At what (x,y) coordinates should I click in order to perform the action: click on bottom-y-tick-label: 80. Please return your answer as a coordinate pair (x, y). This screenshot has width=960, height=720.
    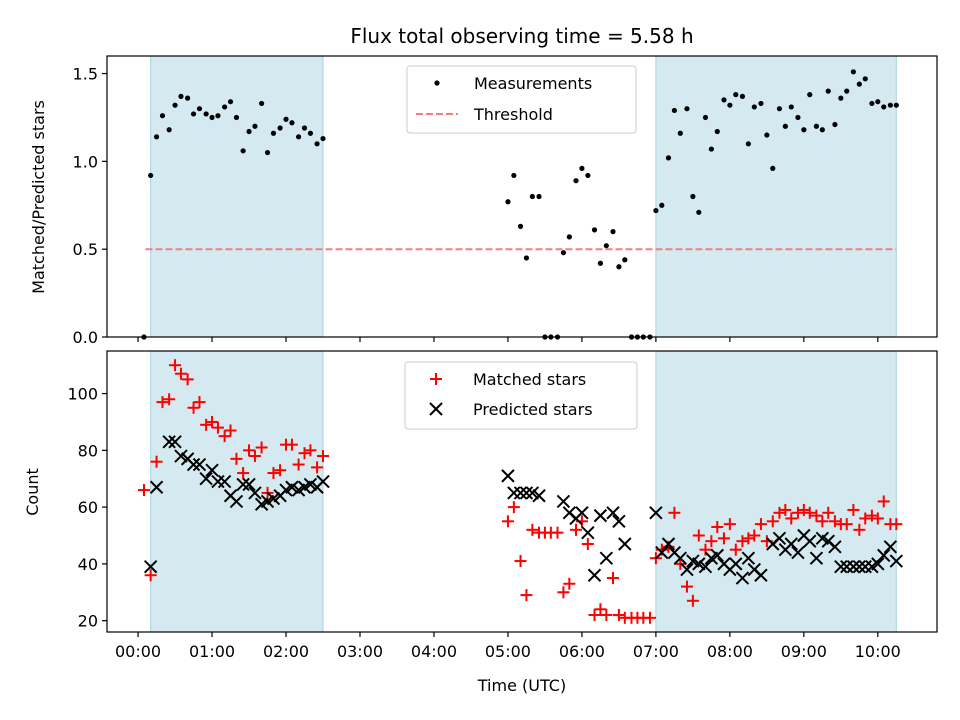
    Looking at the image, I should click on (88, 450).